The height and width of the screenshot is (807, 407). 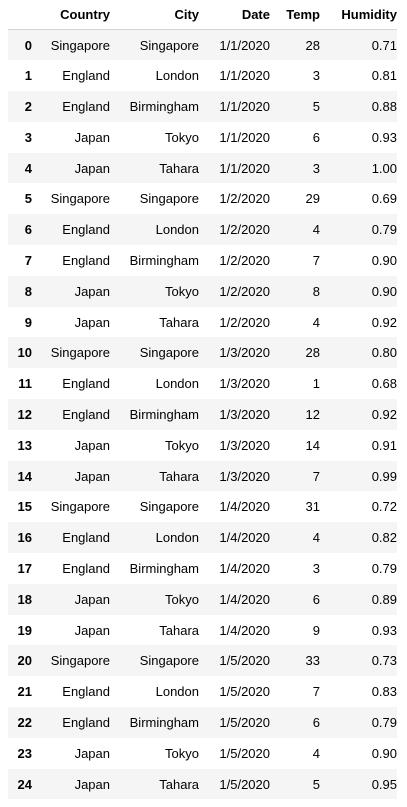 What do you see at coordinates (202, 384) in the screenshot?
I see `table-row: 11 England London 1/3/2020 1 0.68` at bounding box center [202, 384].